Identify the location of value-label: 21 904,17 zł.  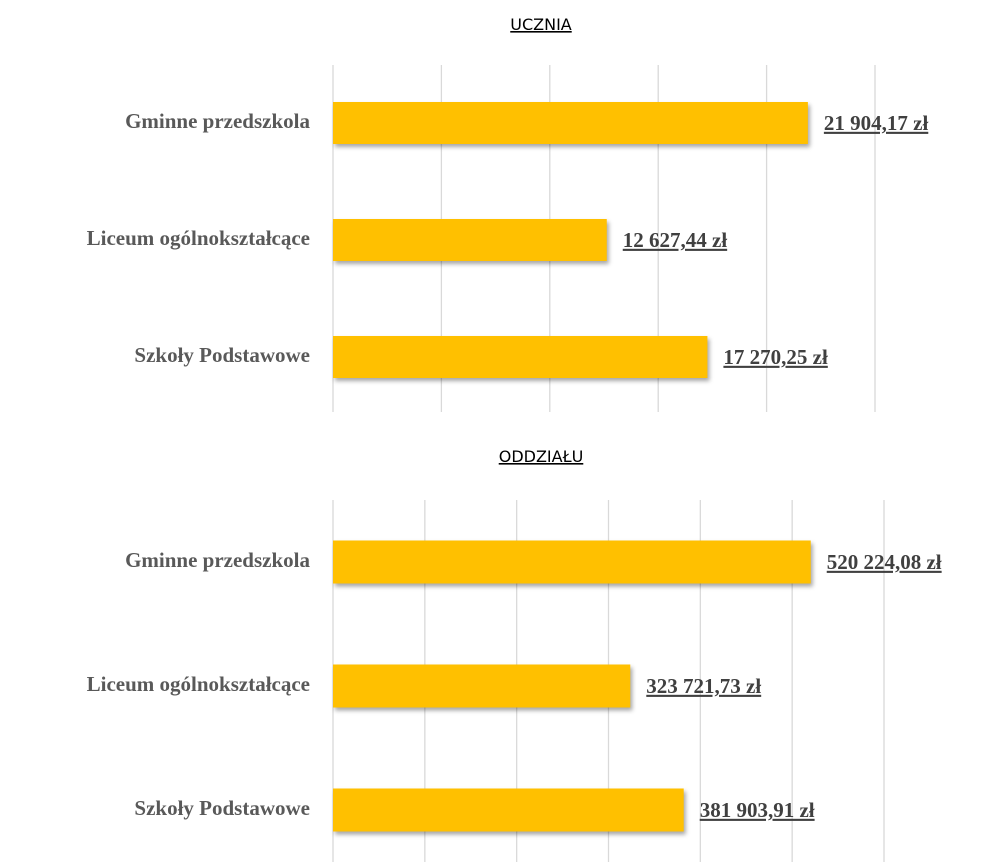
(876, 123).